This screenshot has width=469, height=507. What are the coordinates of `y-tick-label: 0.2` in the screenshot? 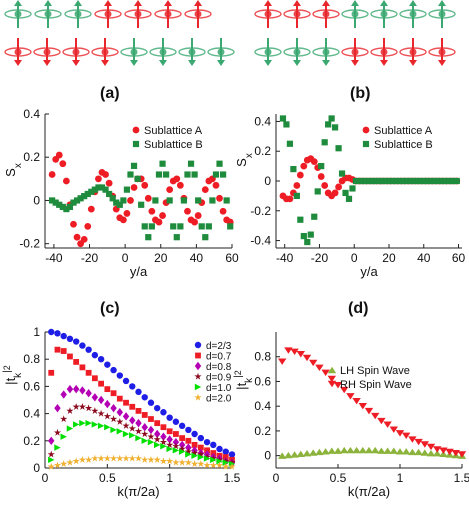 It's located at (262, 151).